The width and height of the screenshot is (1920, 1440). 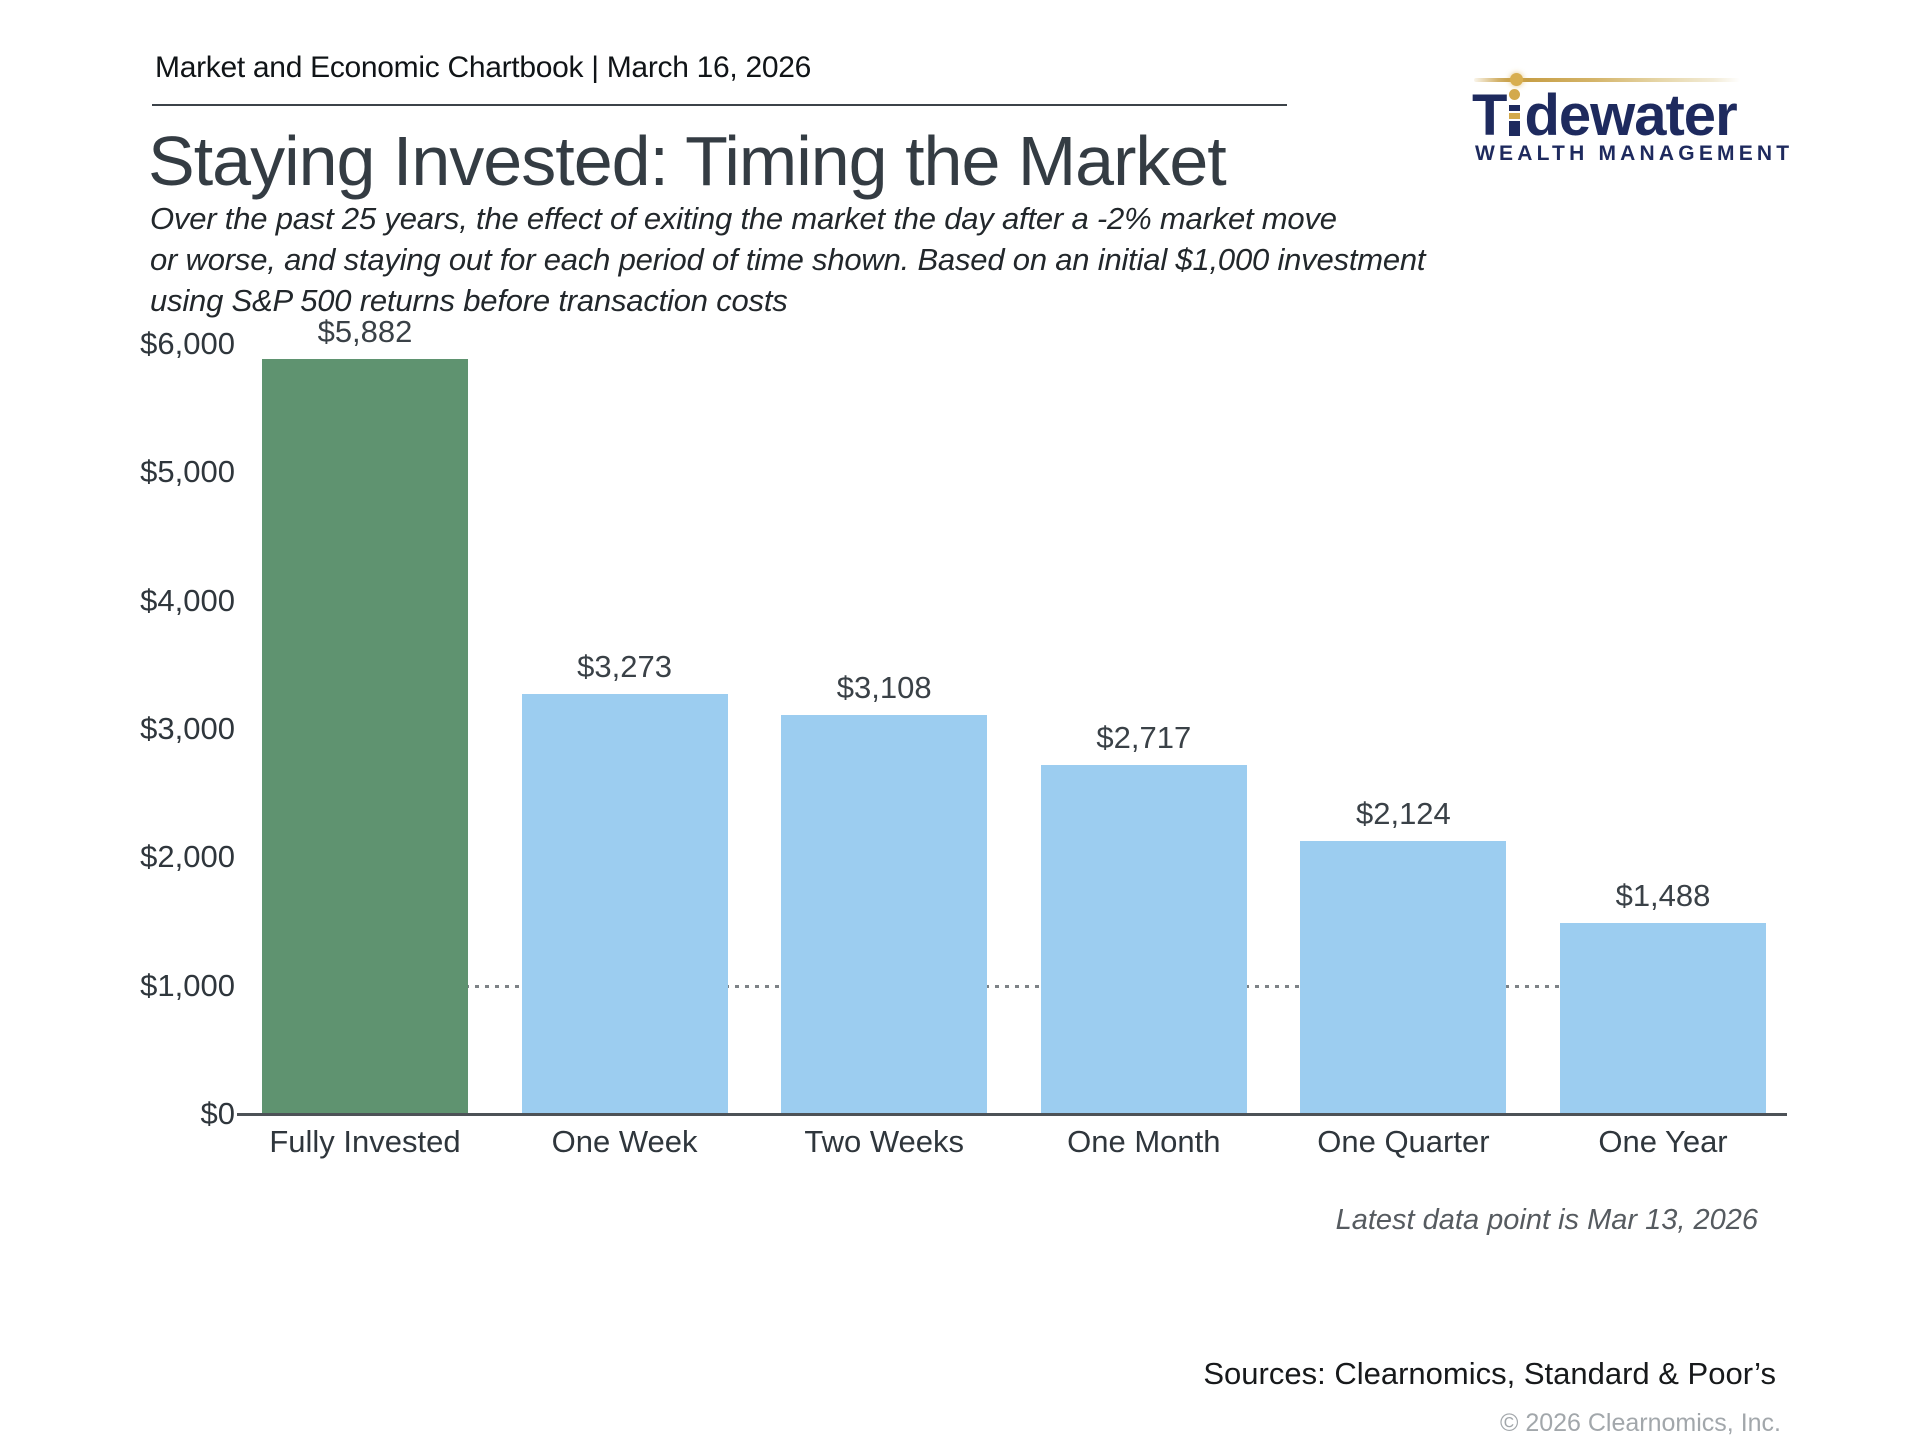 I want to click on x-axis-category-label: One Quarter, so click(x=1403, y=1141).